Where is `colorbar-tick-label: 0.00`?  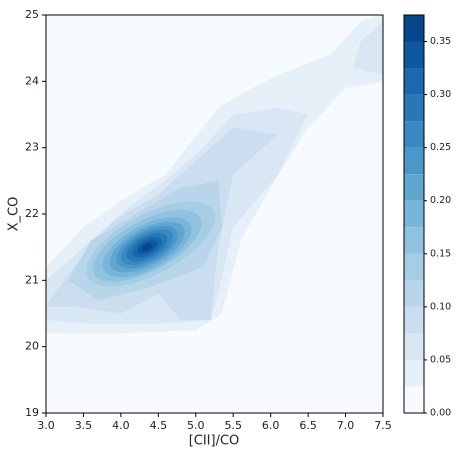 colorbar-tick-label: 0.00 is located at coordinates (440, 413).